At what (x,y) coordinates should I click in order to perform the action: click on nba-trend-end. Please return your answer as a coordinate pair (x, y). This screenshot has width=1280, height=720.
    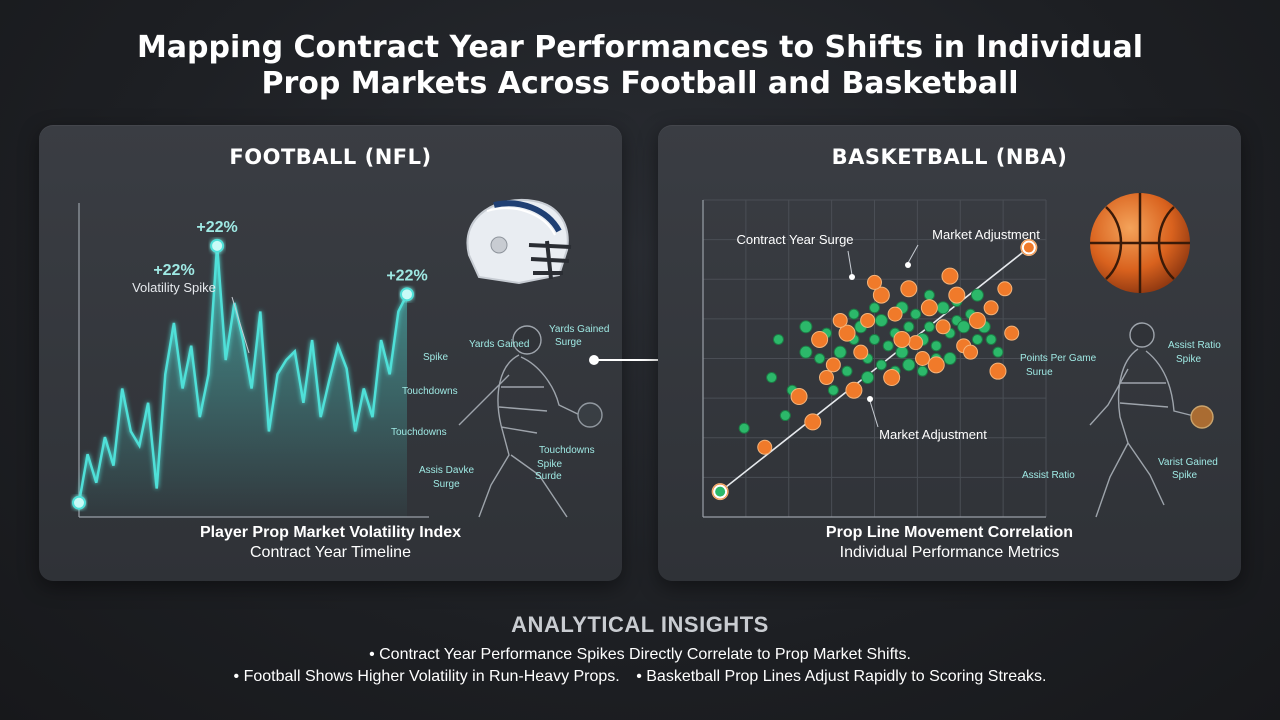
    Looking at the image, I should click on (1028, 247).